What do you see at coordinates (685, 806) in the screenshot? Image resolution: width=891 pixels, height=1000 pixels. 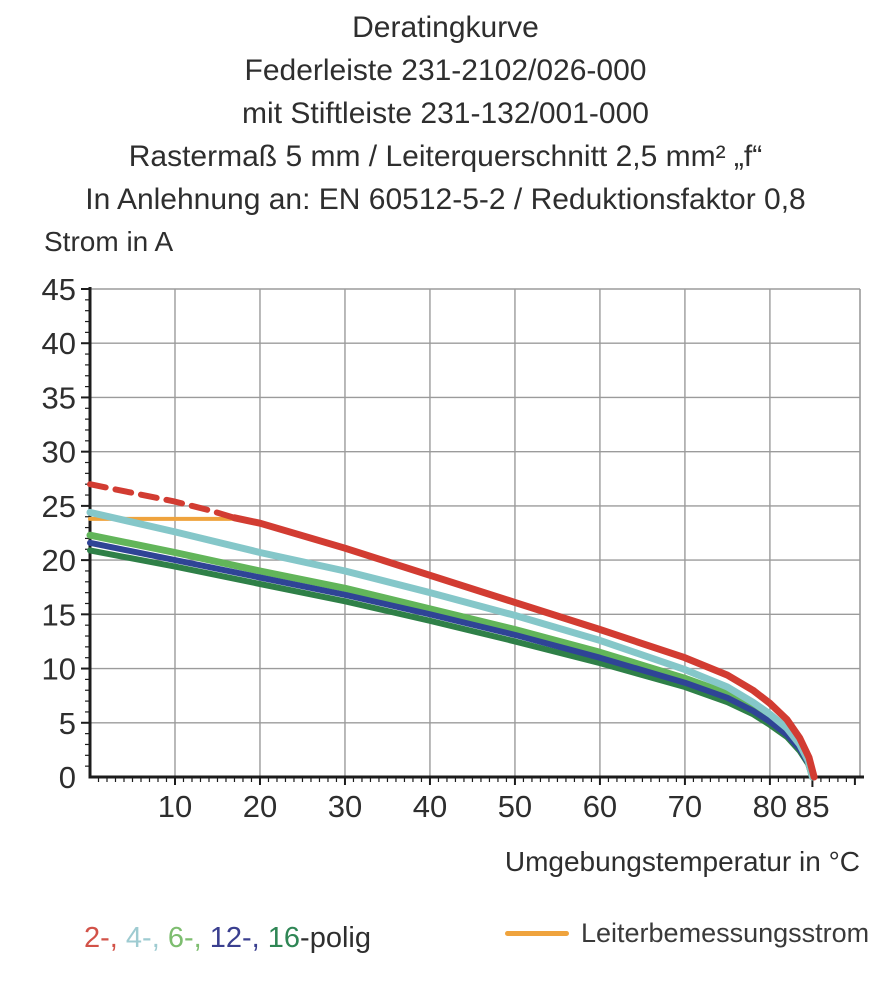 I see `x-tick-label-70: 70` at bounding box center [685, 806].